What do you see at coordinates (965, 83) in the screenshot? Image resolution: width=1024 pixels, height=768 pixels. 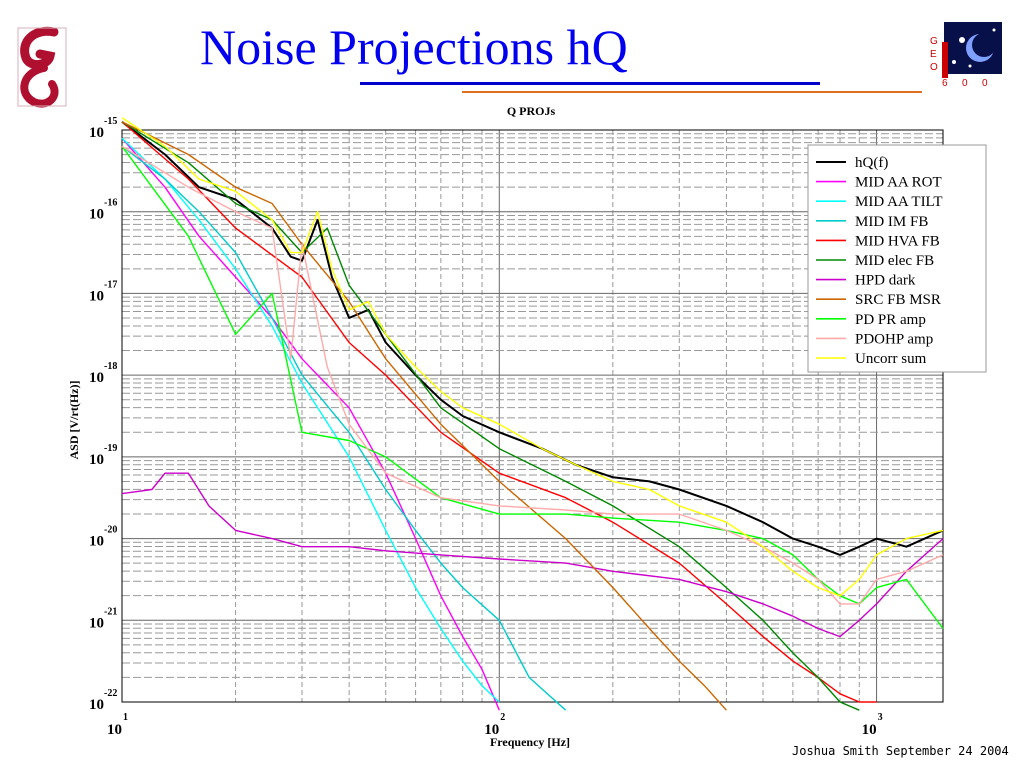 I see `geo-digit-0a: 0` at bounding box center [965, 83].